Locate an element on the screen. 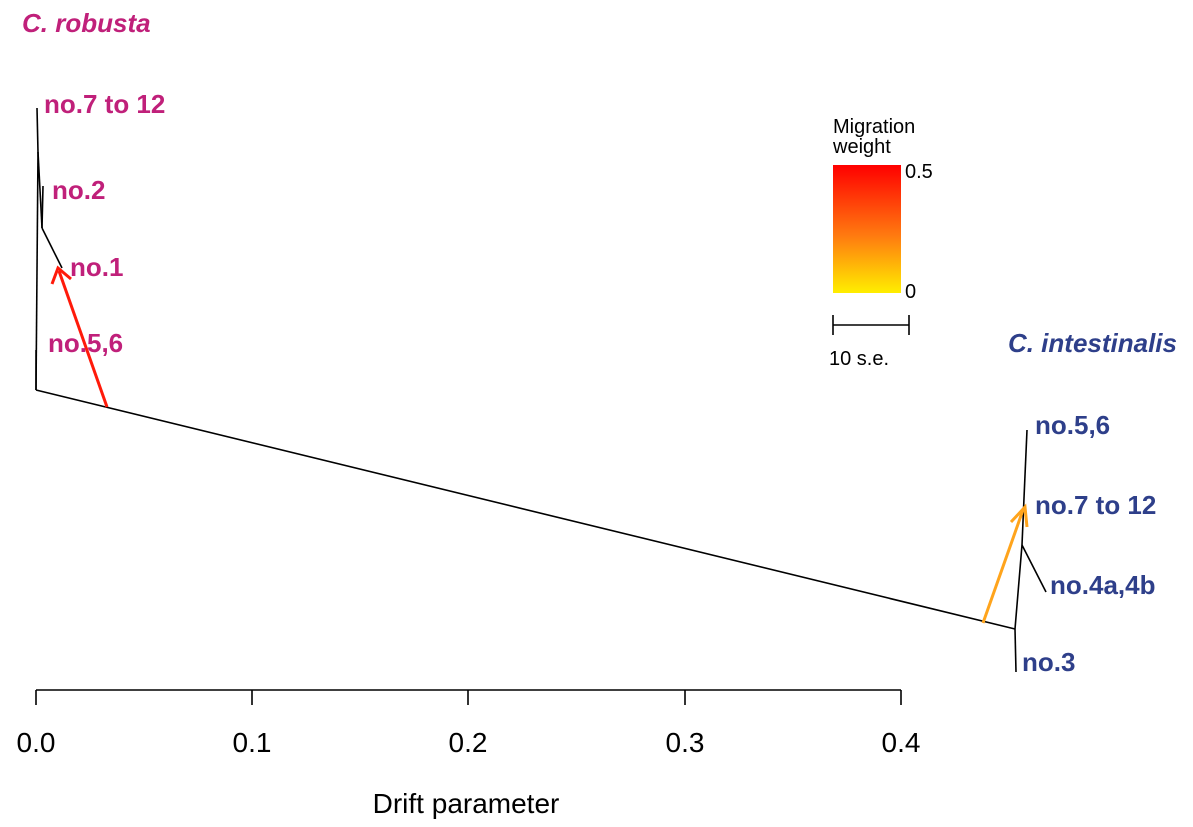  intestinalis-tip-labels: no.5,6 no.7 to 12 no.4a,4b no.3 is located at coordinates (1089, 543).